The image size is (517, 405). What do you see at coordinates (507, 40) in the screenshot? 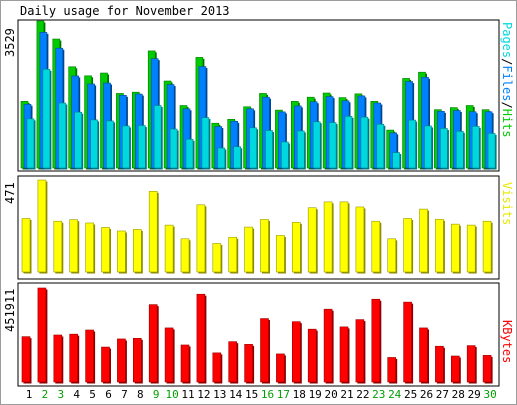
I see `legend-pages: Pages` at bounding box center [507, 40].